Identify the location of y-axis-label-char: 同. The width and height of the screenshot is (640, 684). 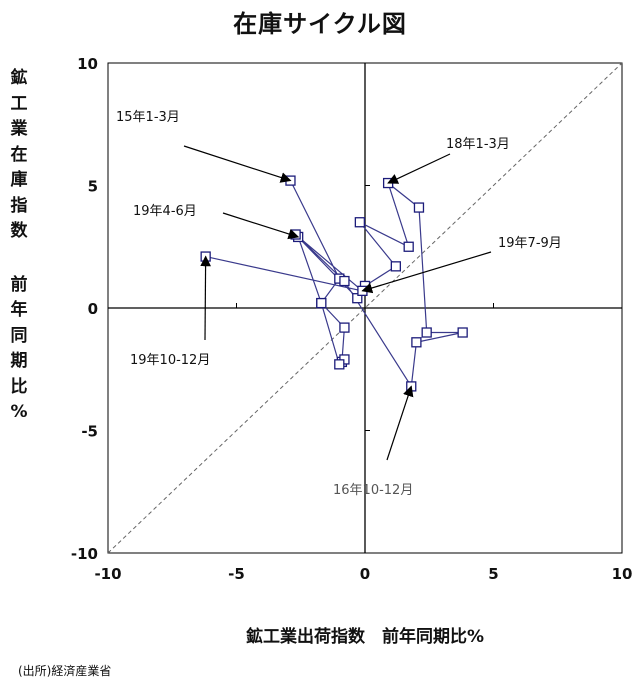
(19, 335).